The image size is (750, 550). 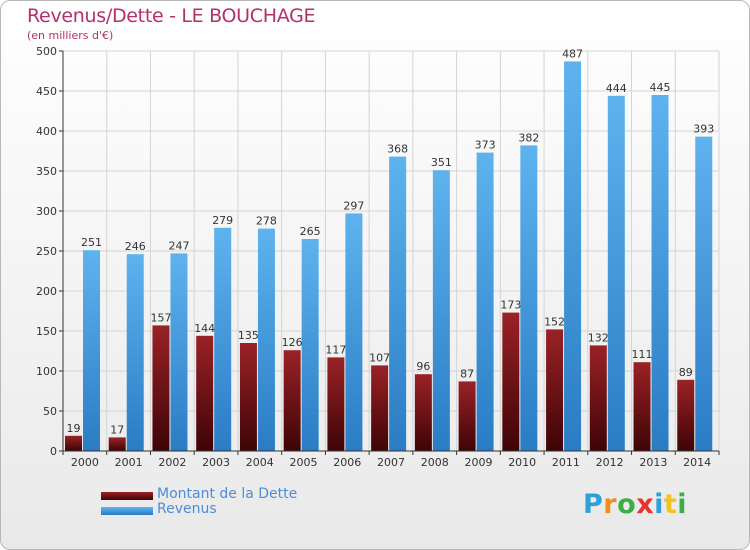 What do you see at coordinates (160, 317) in the screenshot?
I see `data-label-dette-2002: 157` at bounding box center [160, 317].